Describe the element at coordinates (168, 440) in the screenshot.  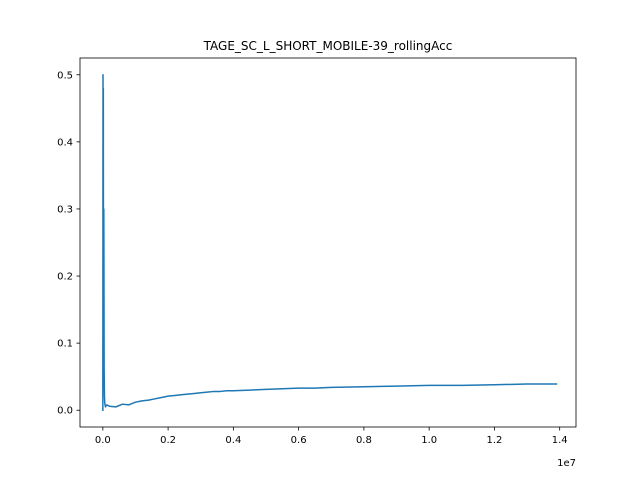
I see `x-tick-label: 0.2` at that location.